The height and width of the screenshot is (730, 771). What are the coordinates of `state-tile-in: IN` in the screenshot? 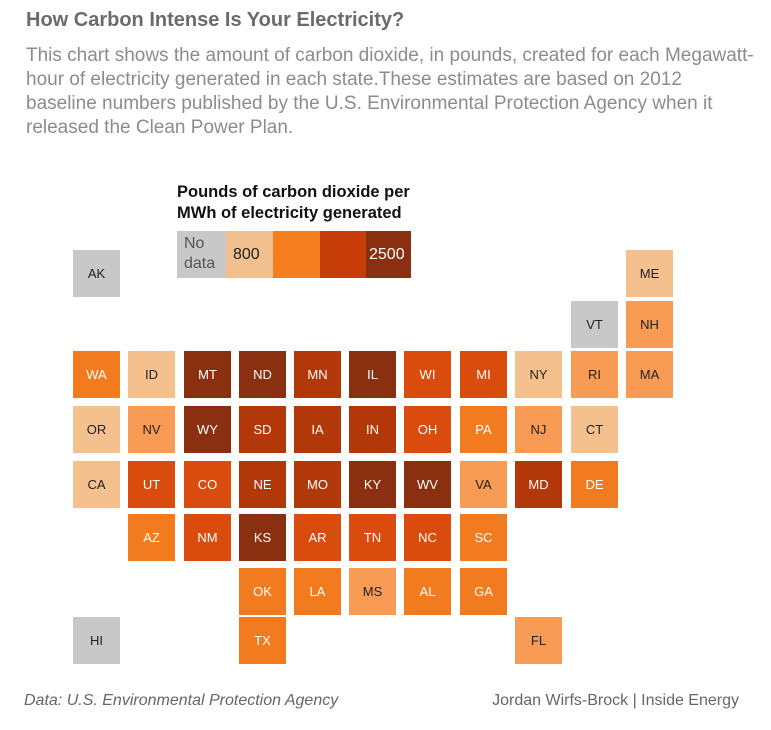 It's located at (372, 429).